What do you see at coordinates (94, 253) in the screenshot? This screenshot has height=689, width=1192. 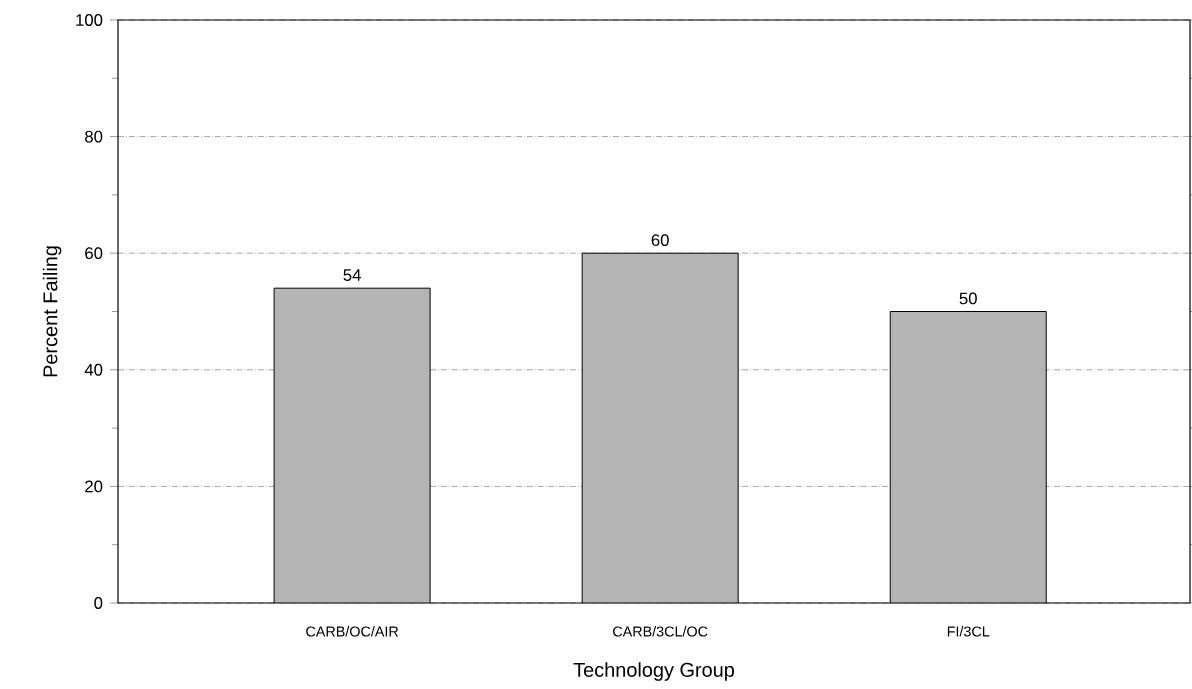 I see `y-tick-label: 60` at bounding box center [94, 253].